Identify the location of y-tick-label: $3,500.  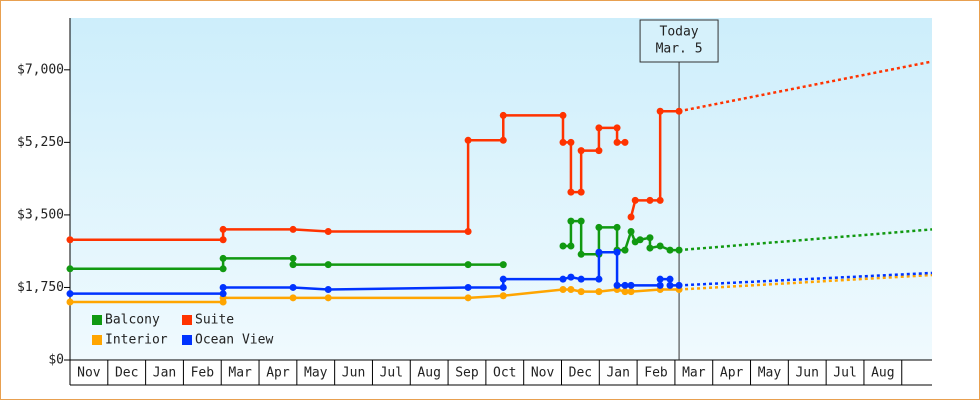
(40, 214).